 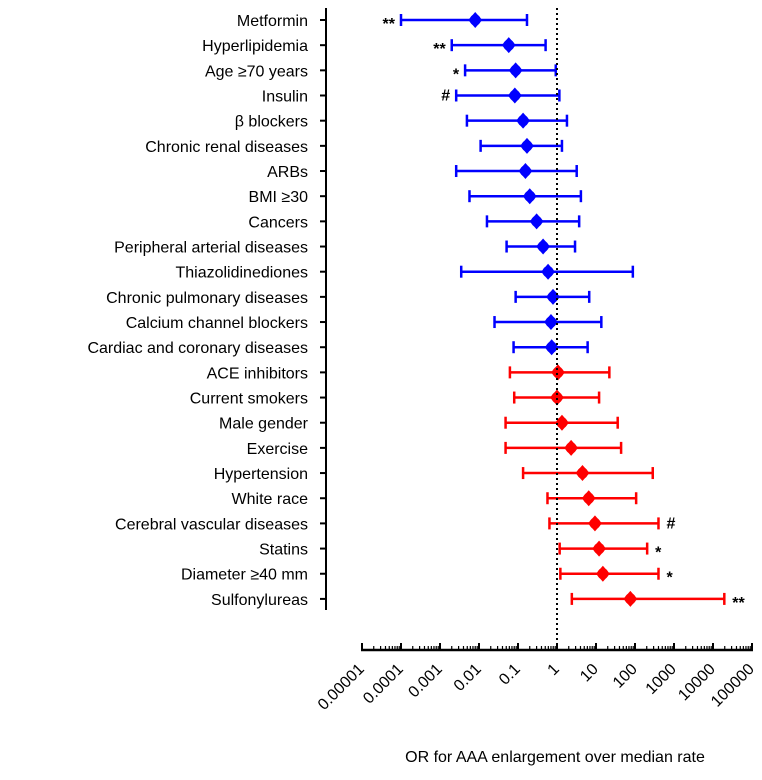 What do you see at coordinates (419, 423) in the screenshot?
I see `forest-row: Male gender` at bounding box center [419, 423].